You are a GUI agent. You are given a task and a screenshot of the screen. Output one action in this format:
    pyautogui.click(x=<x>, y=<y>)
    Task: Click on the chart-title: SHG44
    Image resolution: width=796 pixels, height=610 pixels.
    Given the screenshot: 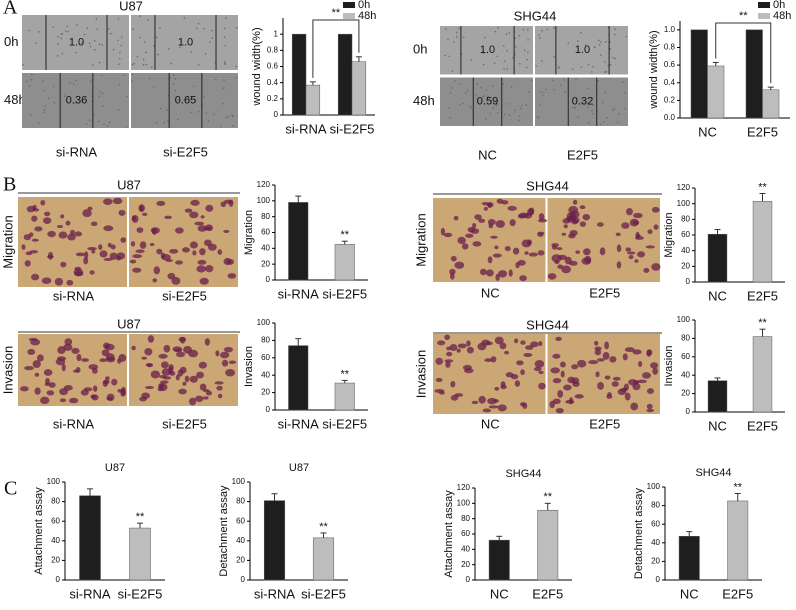 What is the action you would take?
    pyautogui.click(x=523, y=474)
    